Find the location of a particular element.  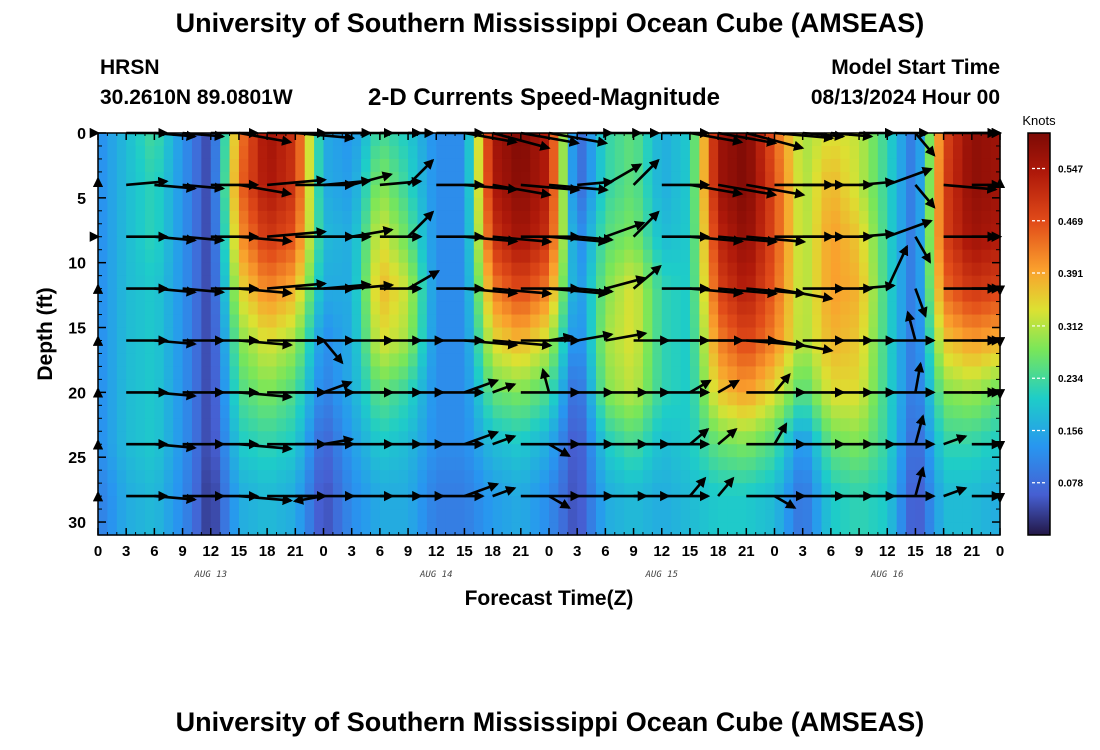

x-tick-label: 21 is located at coordinates (971, 551).